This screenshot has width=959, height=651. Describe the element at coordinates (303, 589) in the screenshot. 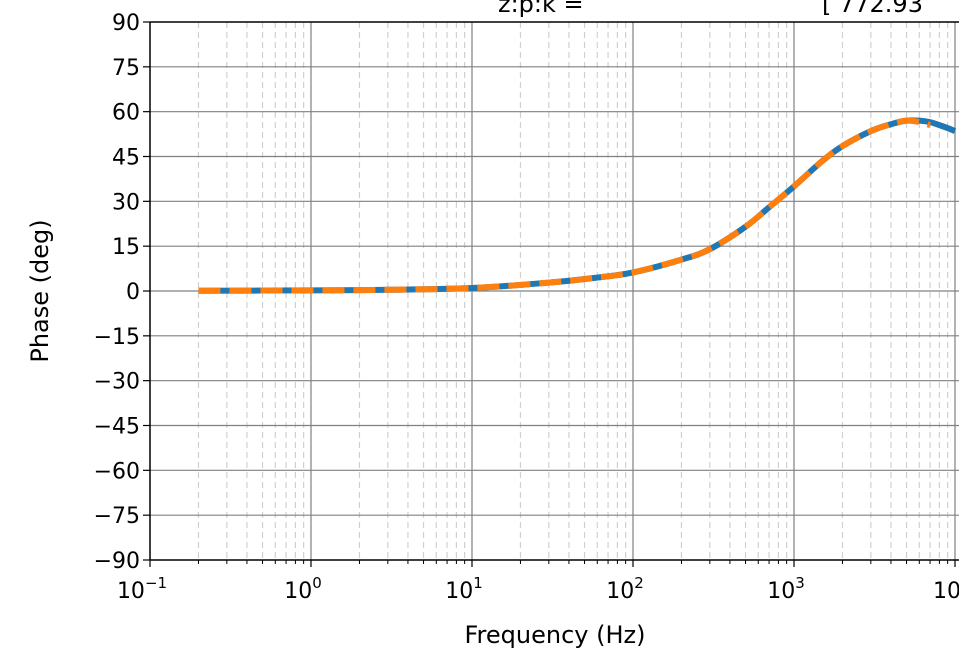

I see `x-tick-label: 10⁰` at that location.